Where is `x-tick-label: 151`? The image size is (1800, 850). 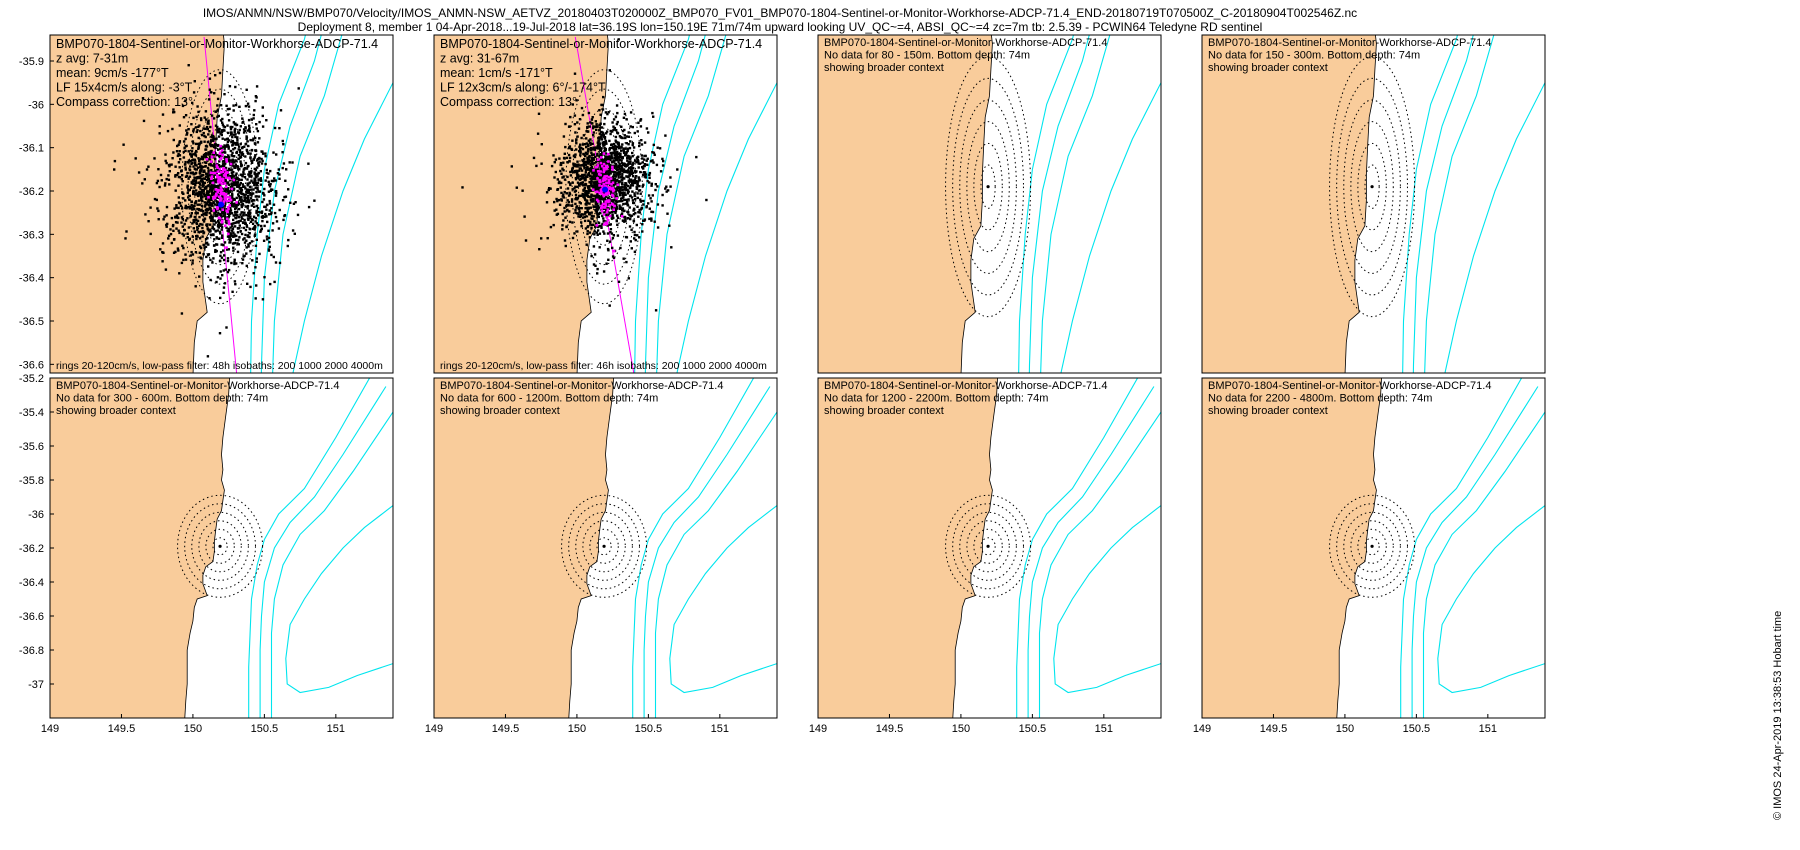
x-tick-label: 151 is located at coordinates (1104, 729).